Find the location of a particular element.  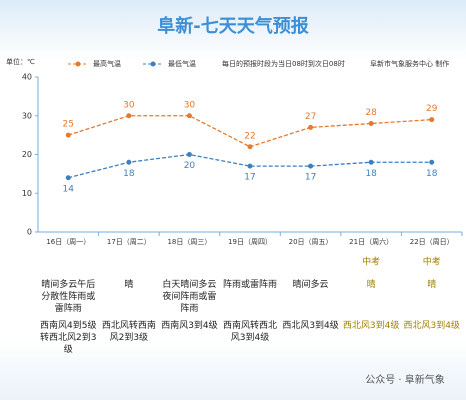

data-label: 20 is located at coordinates (190, 166).